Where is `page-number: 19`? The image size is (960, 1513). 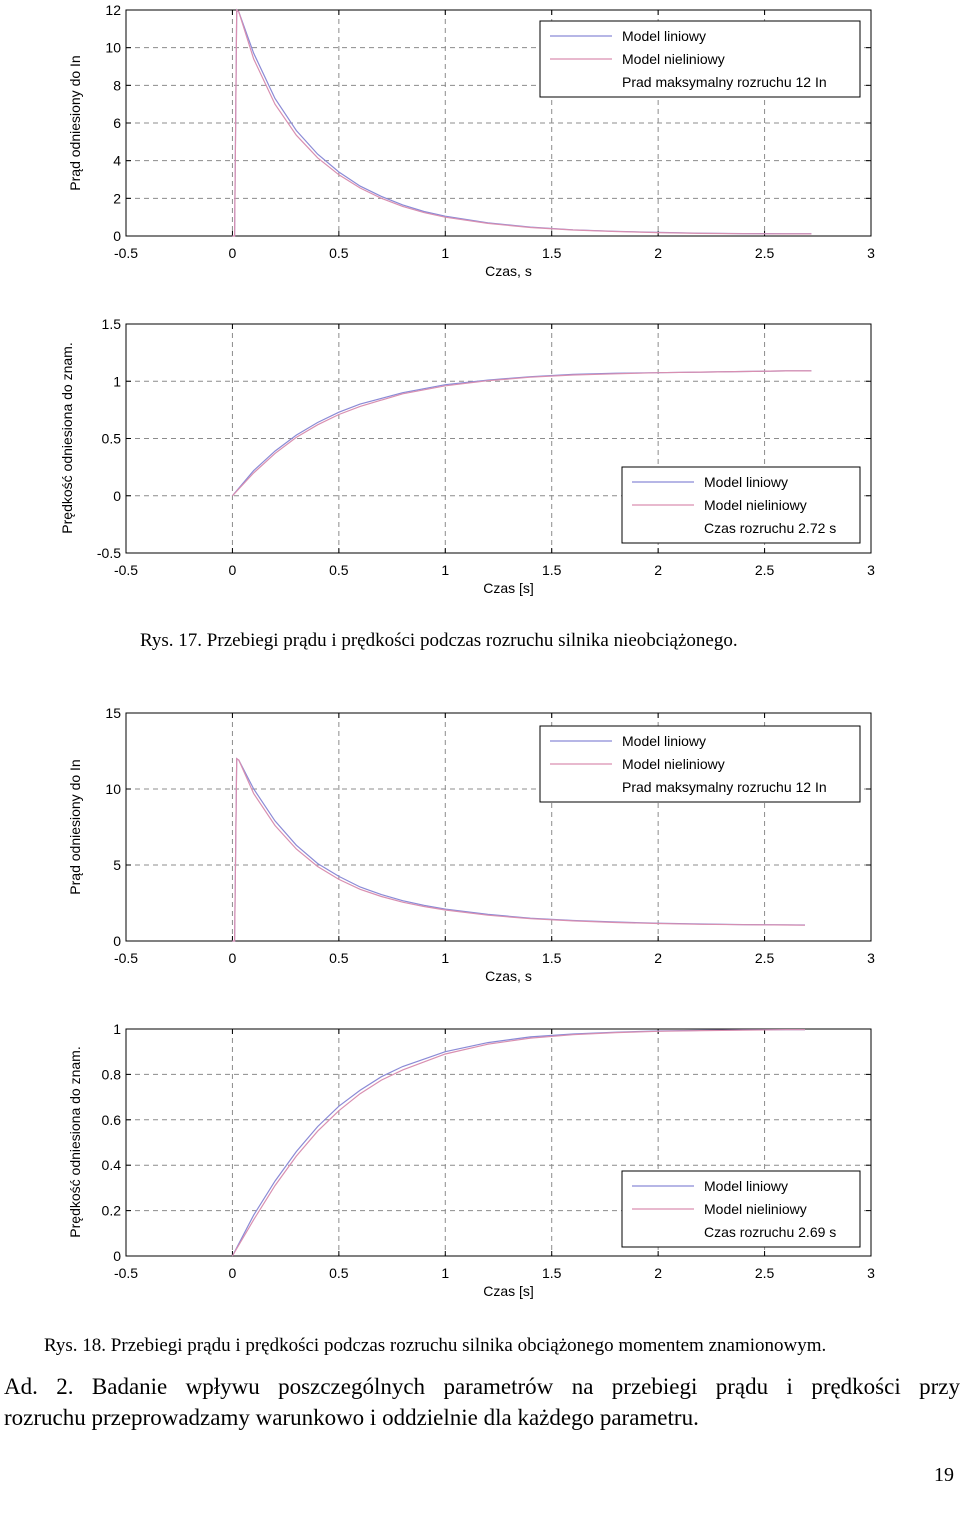
page-number: 19 is located at coordinates (944, 1475).